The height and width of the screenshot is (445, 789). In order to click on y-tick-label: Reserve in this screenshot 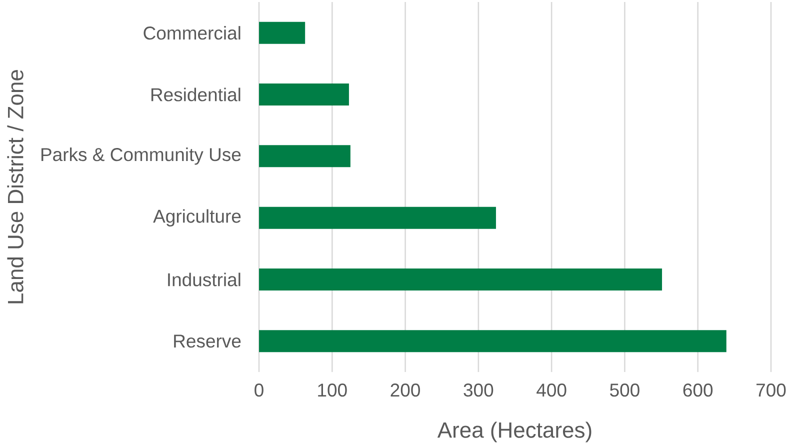, I will do `click(207, 341)`.